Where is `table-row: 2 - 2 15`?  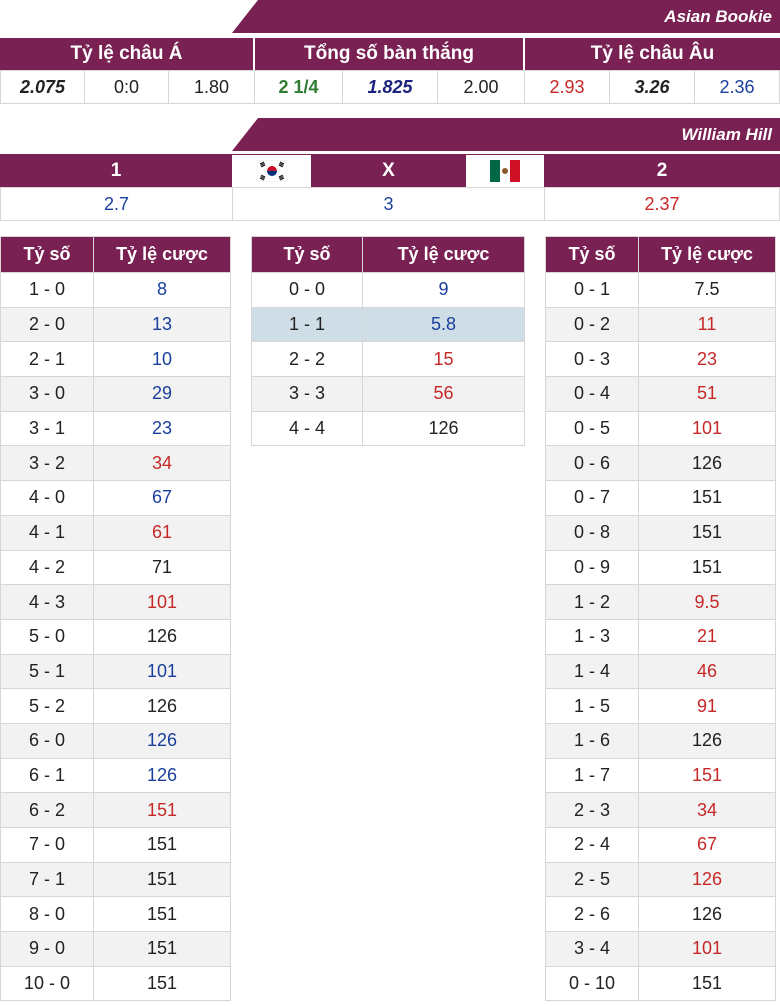
table-row: 2 - 2 15 is located at coordinates (388, 359).